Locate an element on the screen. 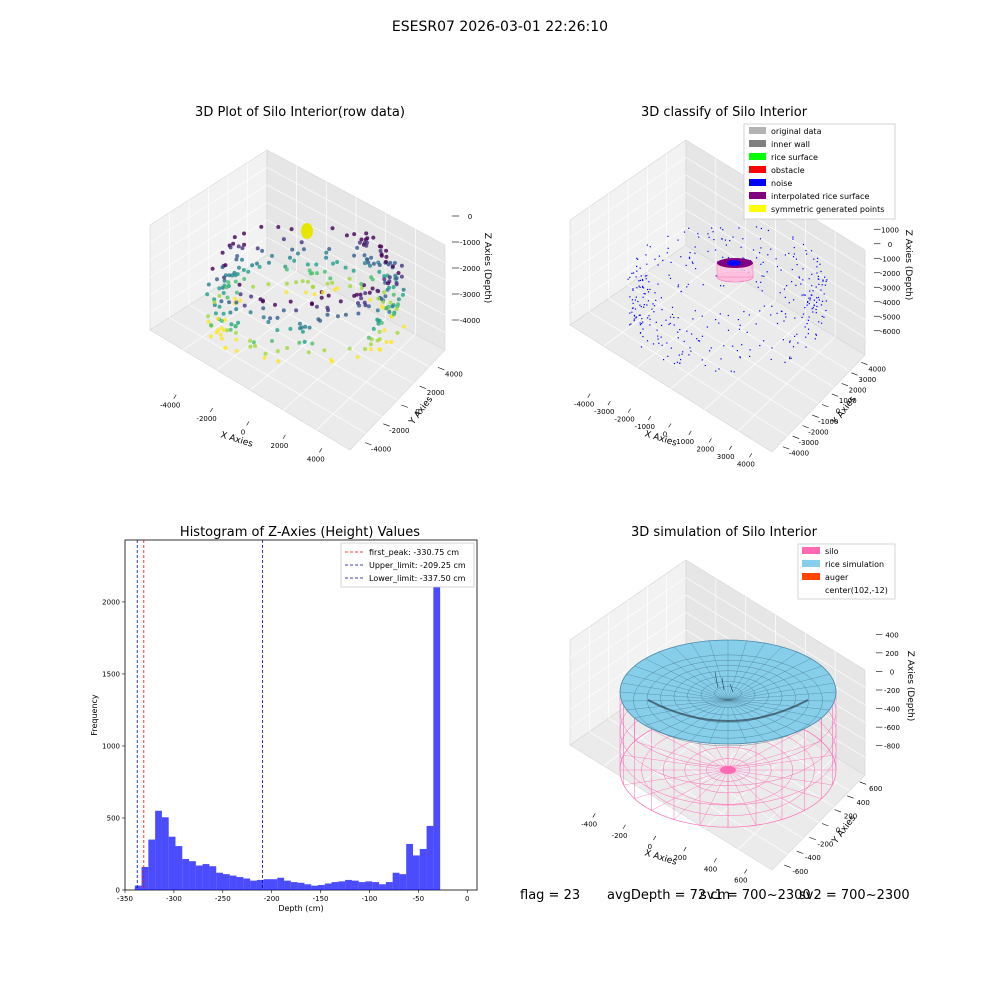 Image resolution: width=1000 pixels, height=1000 pixels. plot-simulation-x-label: X Axies is located at coordinates (660, 857).